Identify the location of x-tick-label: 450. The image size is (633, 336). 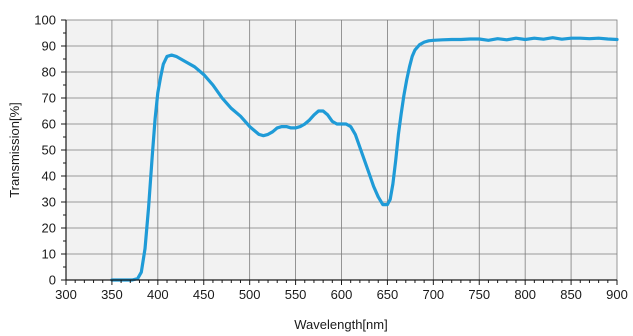
(204, 294).